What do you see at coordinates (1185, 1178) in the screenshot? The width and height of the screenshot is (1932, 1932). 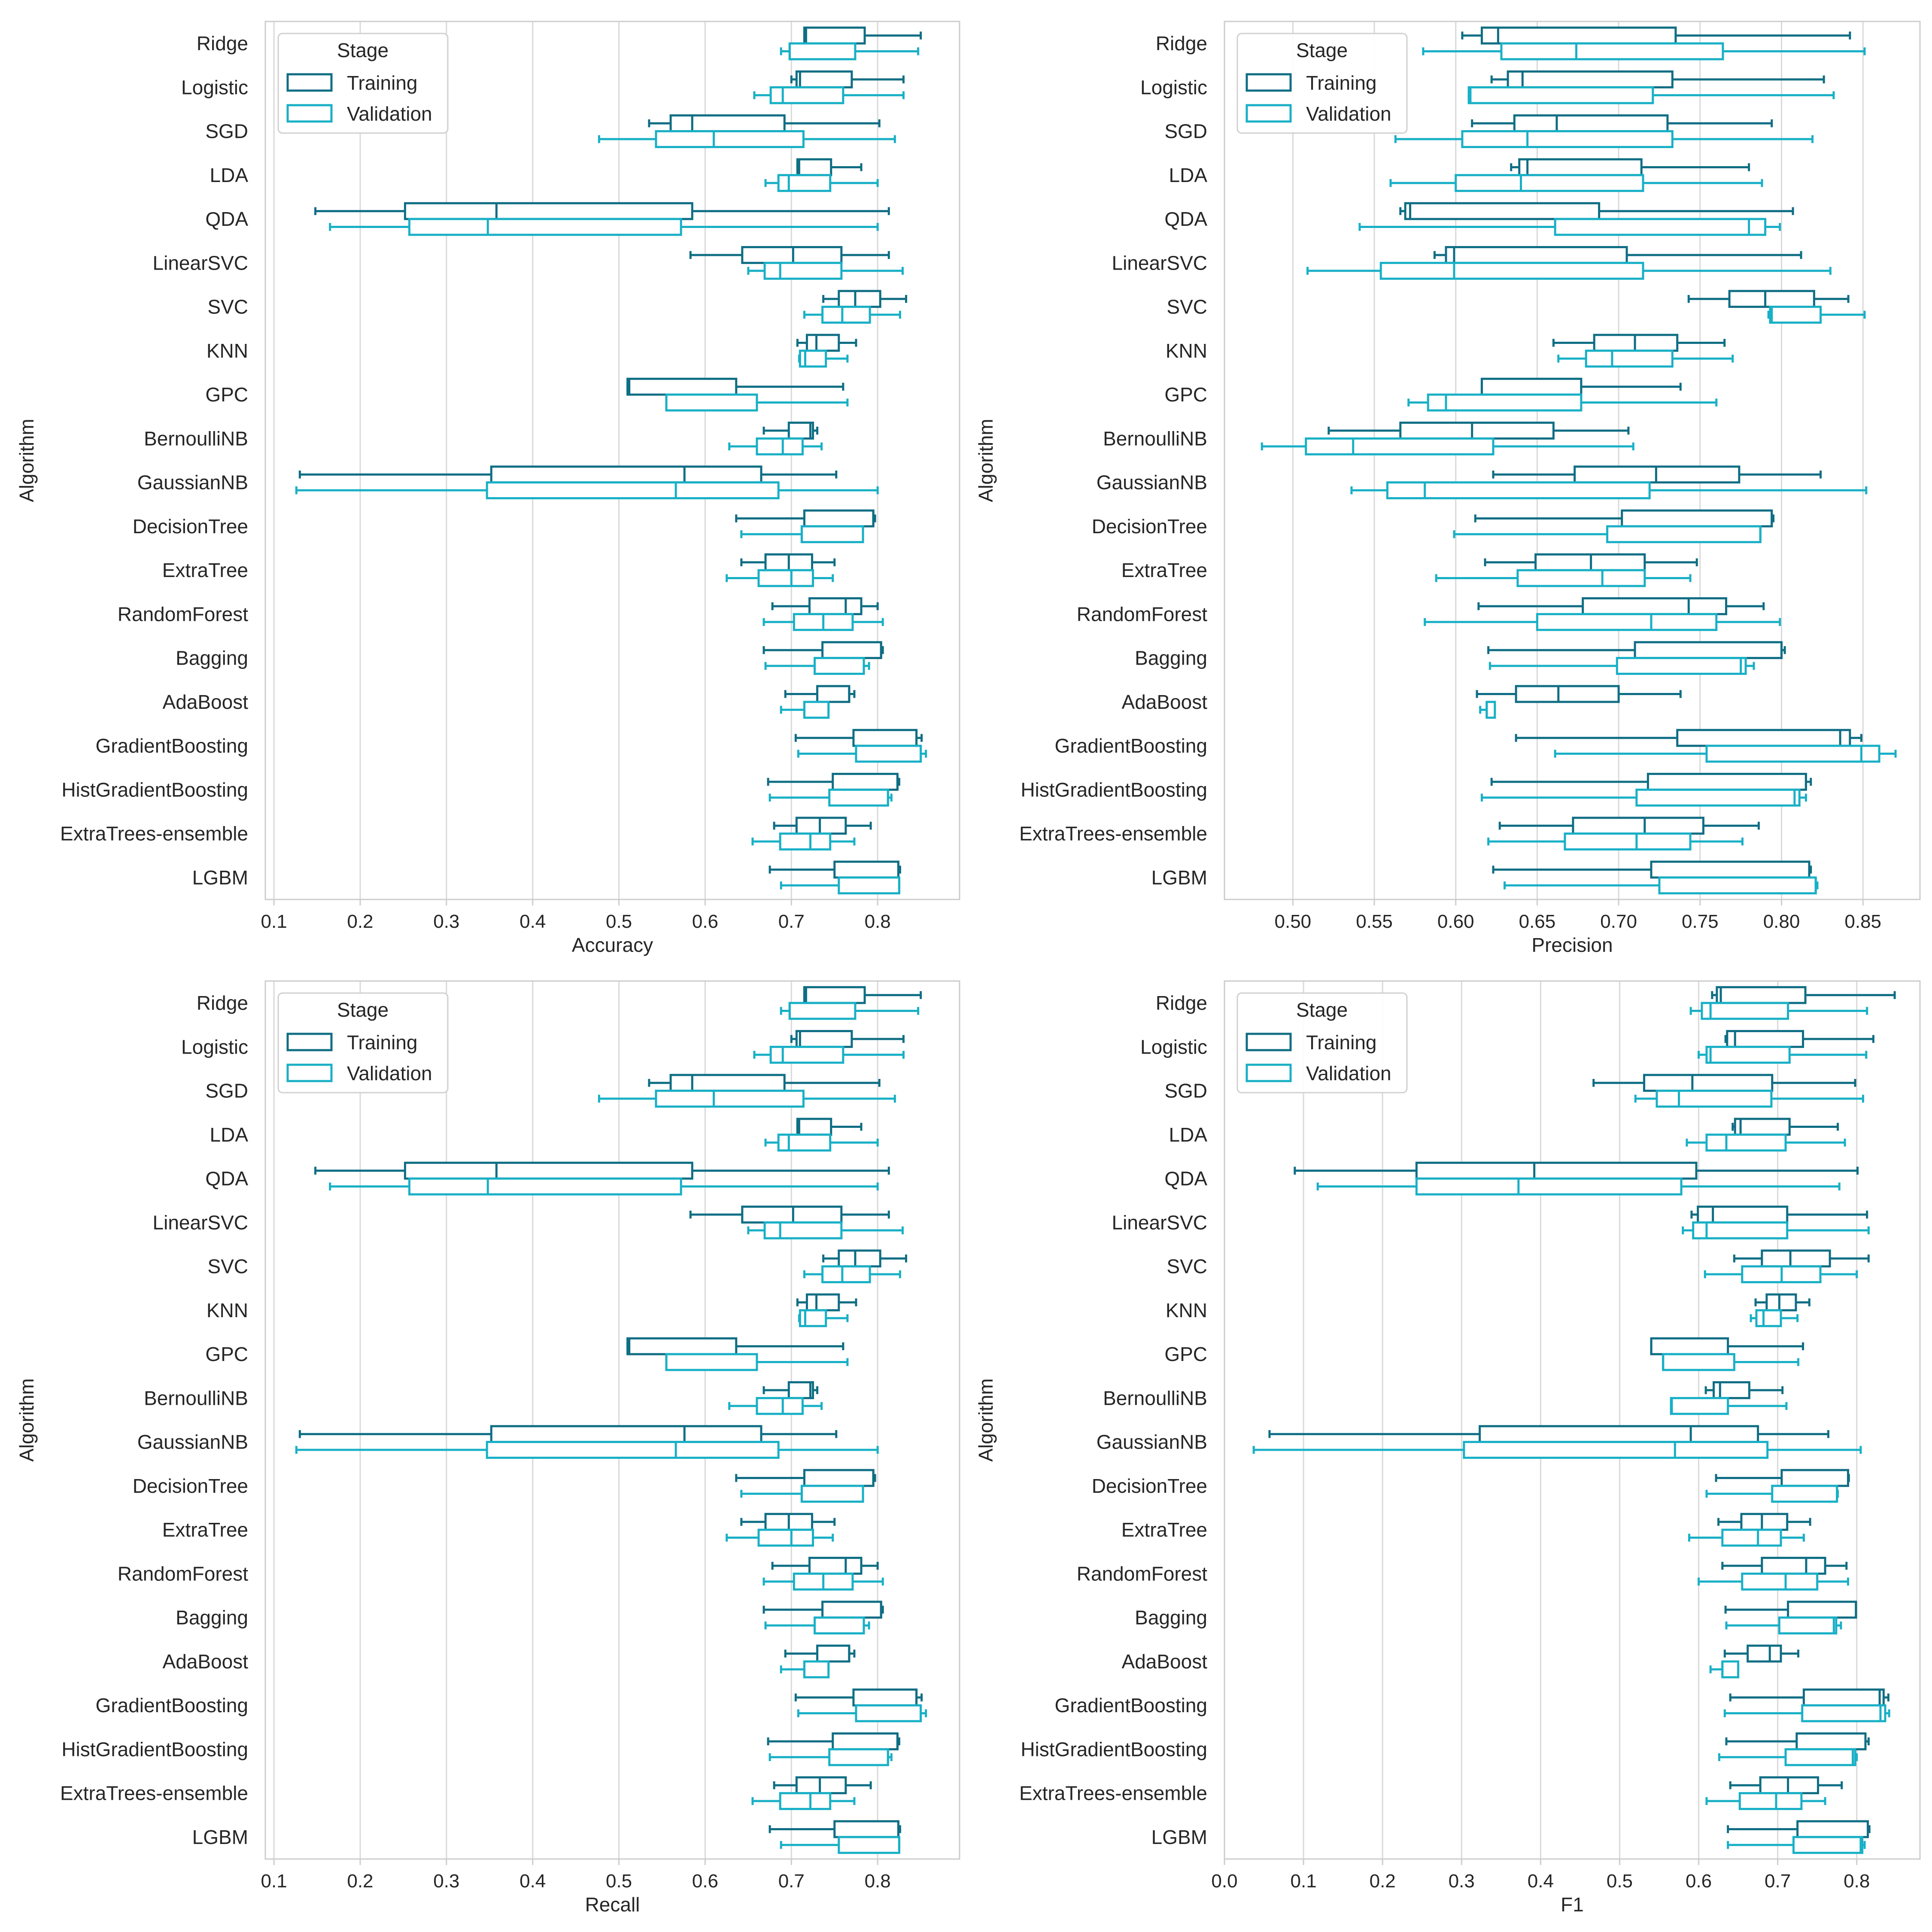 I see `y-tick-label: QDA` at bounding box center [1185, 1178].